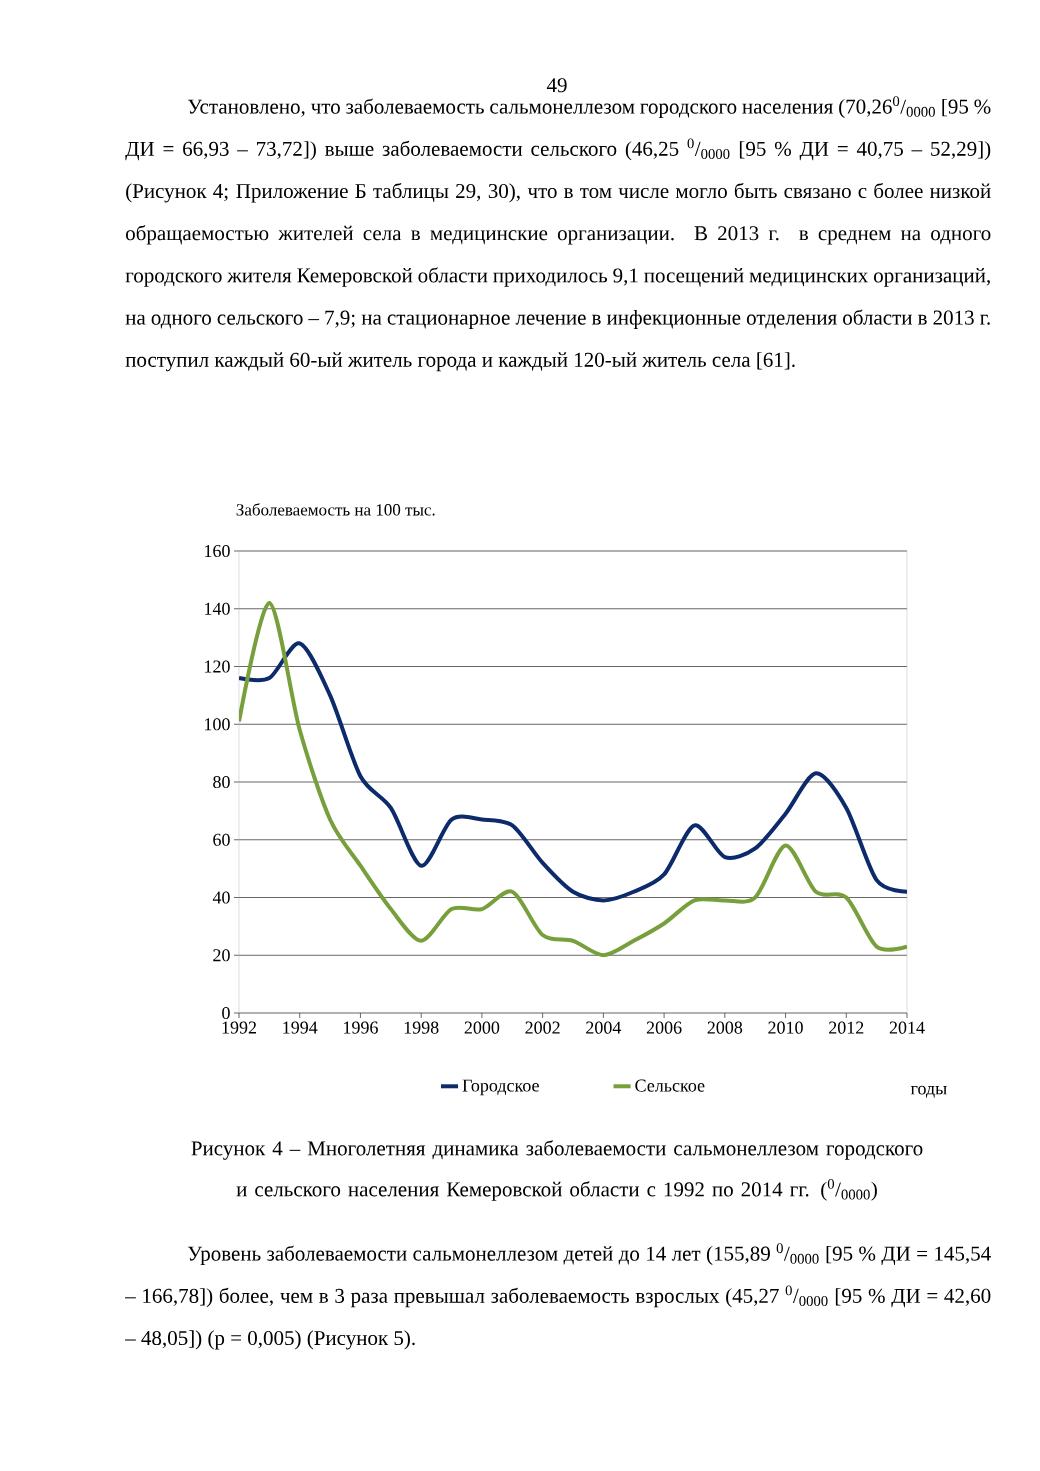 The width and height of the screenshot is (1040, 1471). What do you see at coordinates (928, 1091) in the screenshot?
I see `x-axis-title: годы` at bounding box center [928, 1091].